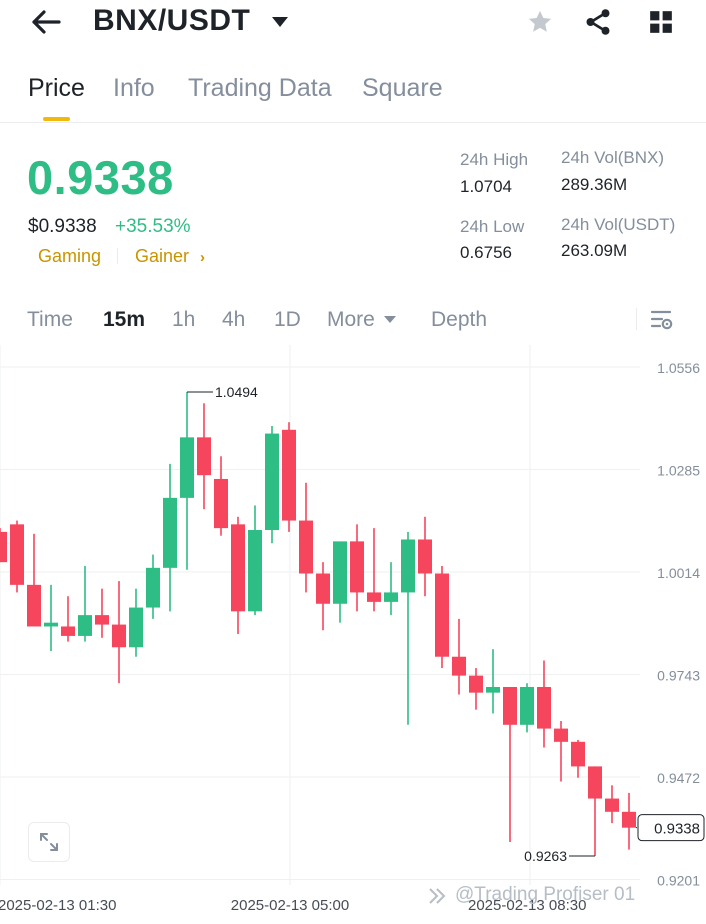 The height and width of the screenshot is (924, 706). Describe the element at coordinates (677, 829) in the screenshot. I see `current-price-label: 0.9338` at that location.